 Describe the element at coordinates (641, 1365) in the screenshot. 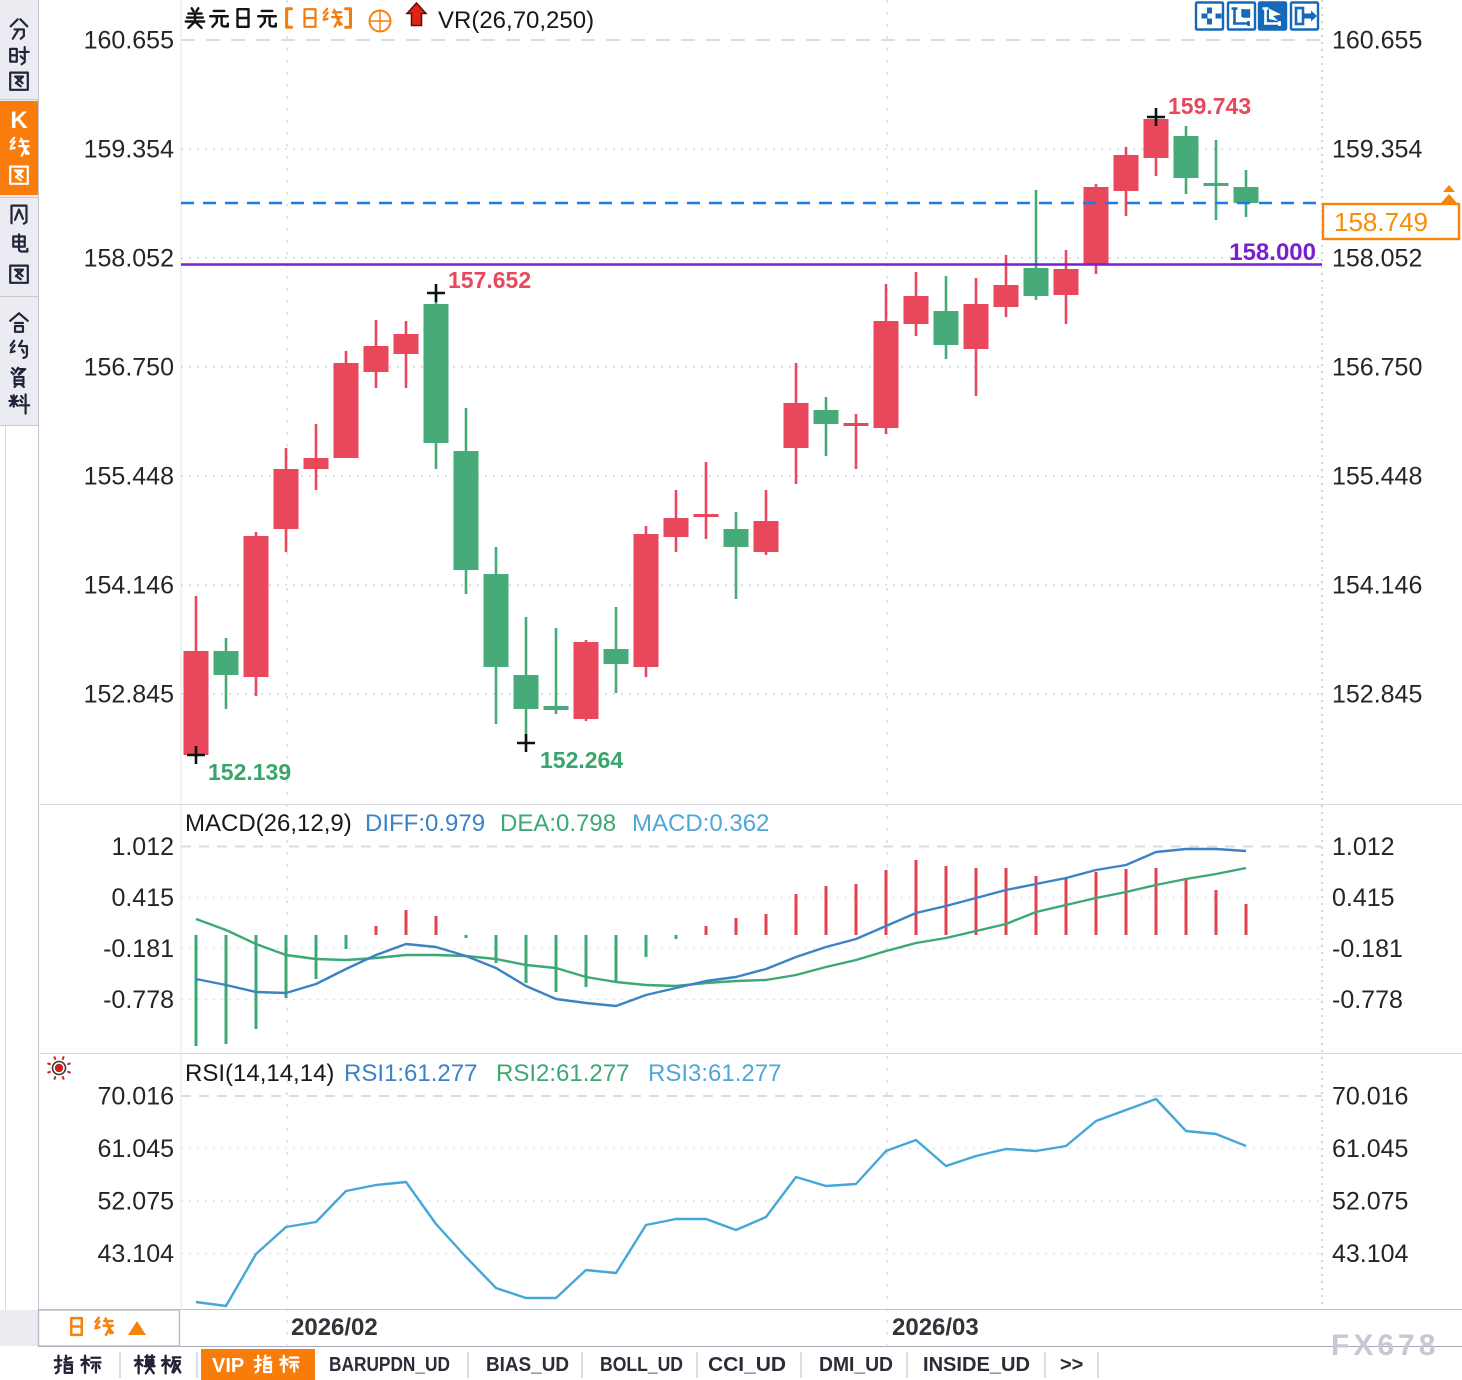

I see `svg-text: BOLL_UD` at that location.